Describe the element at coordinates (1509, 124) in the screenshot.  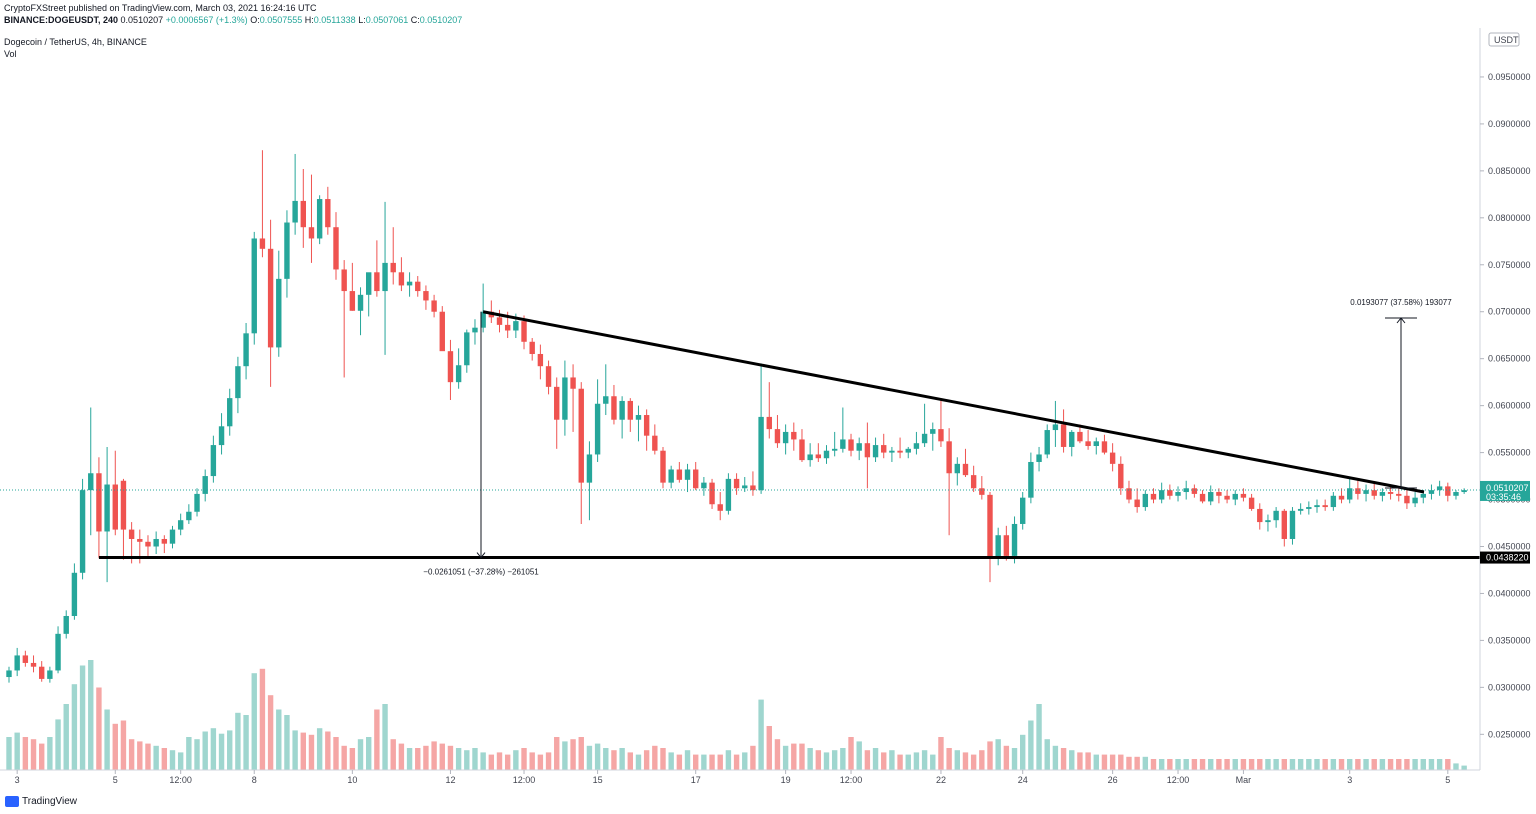
I see `y-tick-label: 0.0900000` at that location.